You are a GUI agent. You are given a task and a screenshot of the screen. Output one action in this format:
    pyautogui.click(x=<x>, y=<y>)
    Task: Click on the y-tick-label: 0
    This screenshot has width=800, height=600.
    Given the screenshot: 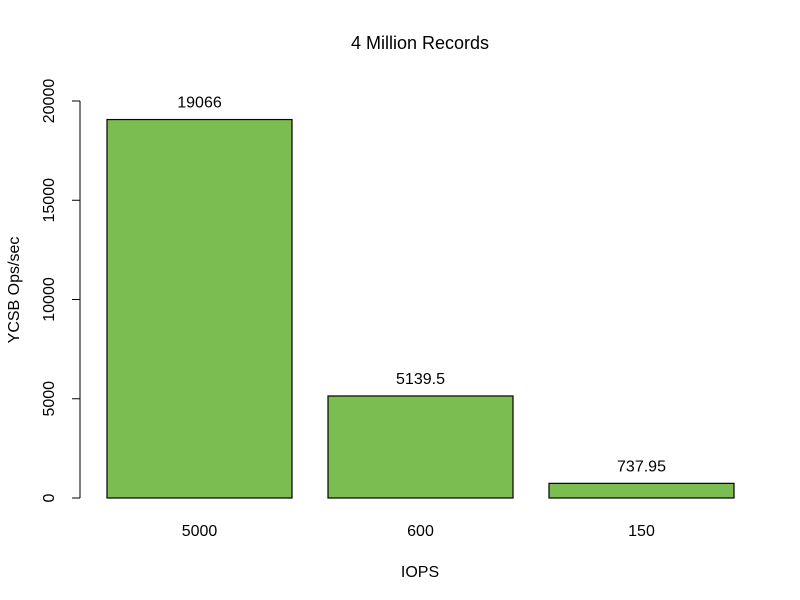 What is the action you would take?
    pyautogui.click(x=49, y=497)
    